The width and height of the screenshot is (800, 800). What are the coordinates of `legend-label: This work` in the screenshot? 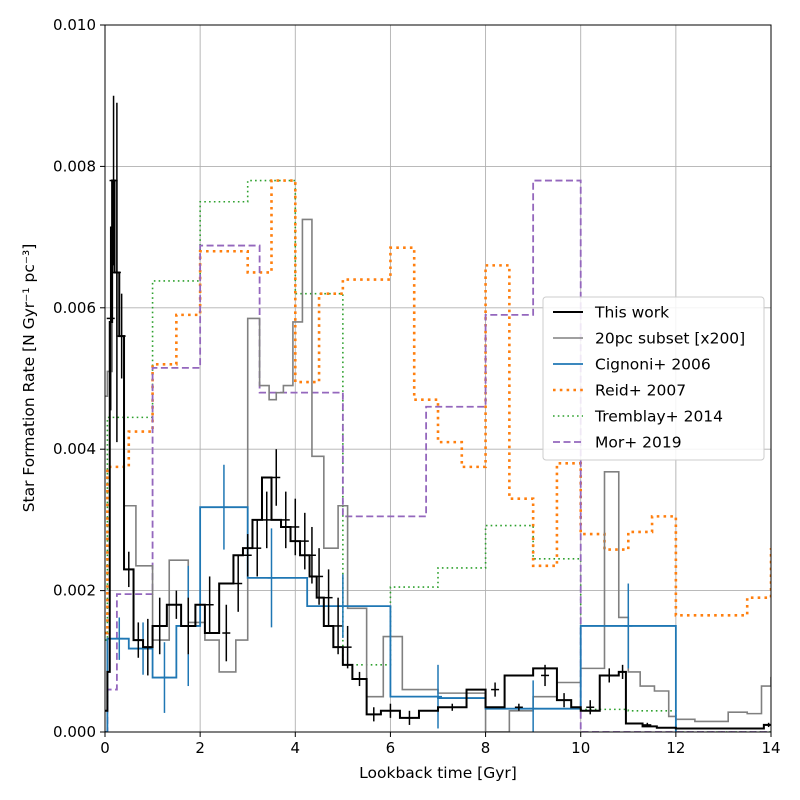 It's located at (631, 313).